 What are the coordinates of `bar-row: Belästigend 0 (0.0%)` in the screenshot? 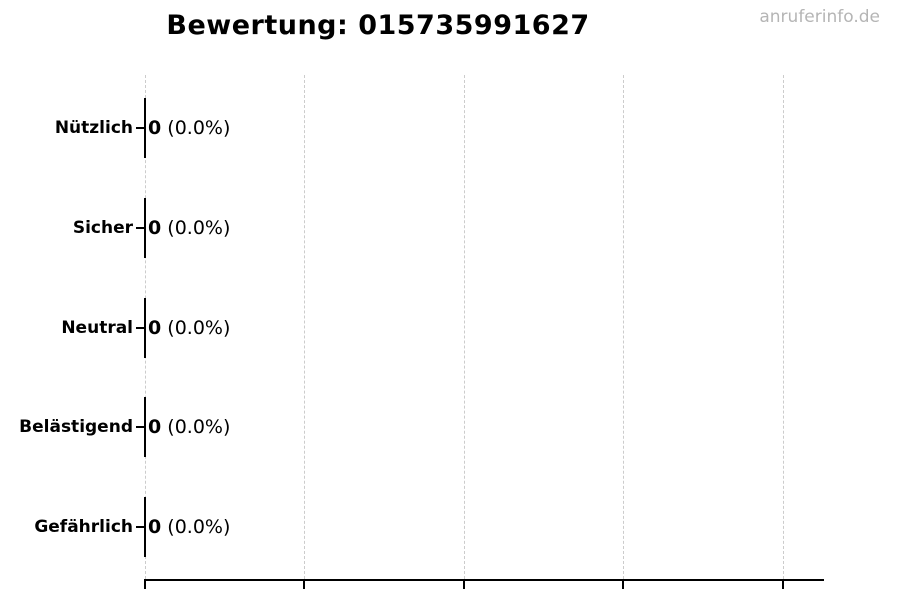 It's located at (450, 427).